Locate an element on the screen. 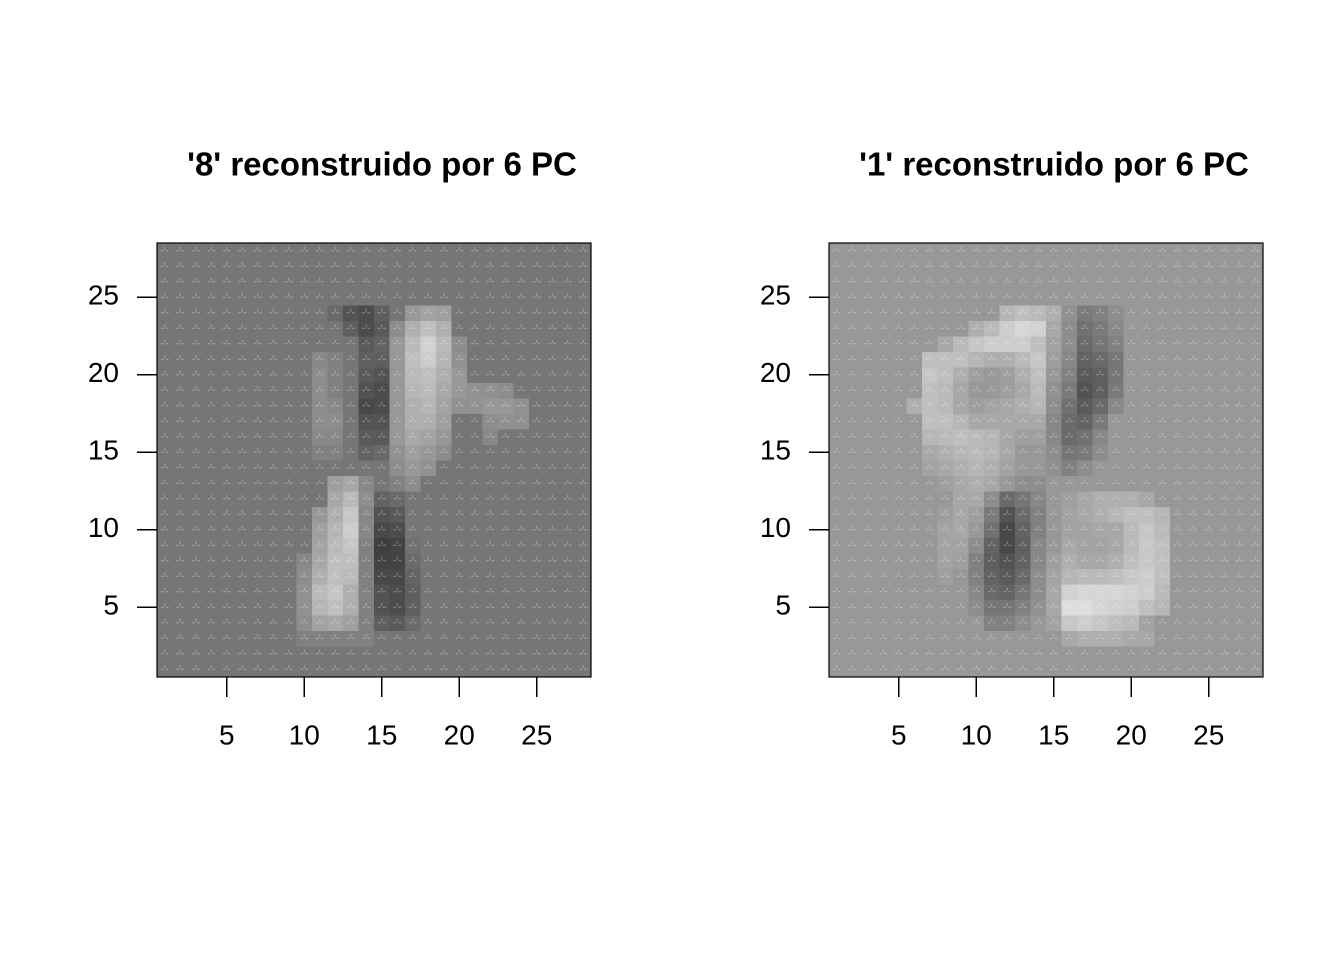  x-tick-label: 20 is located at coordinates (1131, 734).